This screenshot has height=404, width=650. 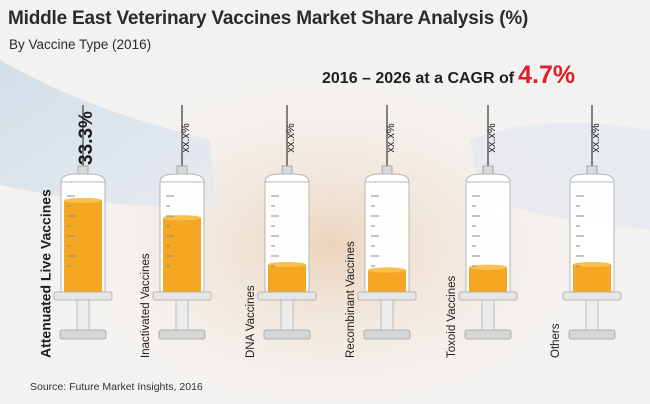 What do you see at coordinates (146, 305) in the screenshot?
I see `category-label: Inactivated Vaccines` at bounding box center [146, 305].